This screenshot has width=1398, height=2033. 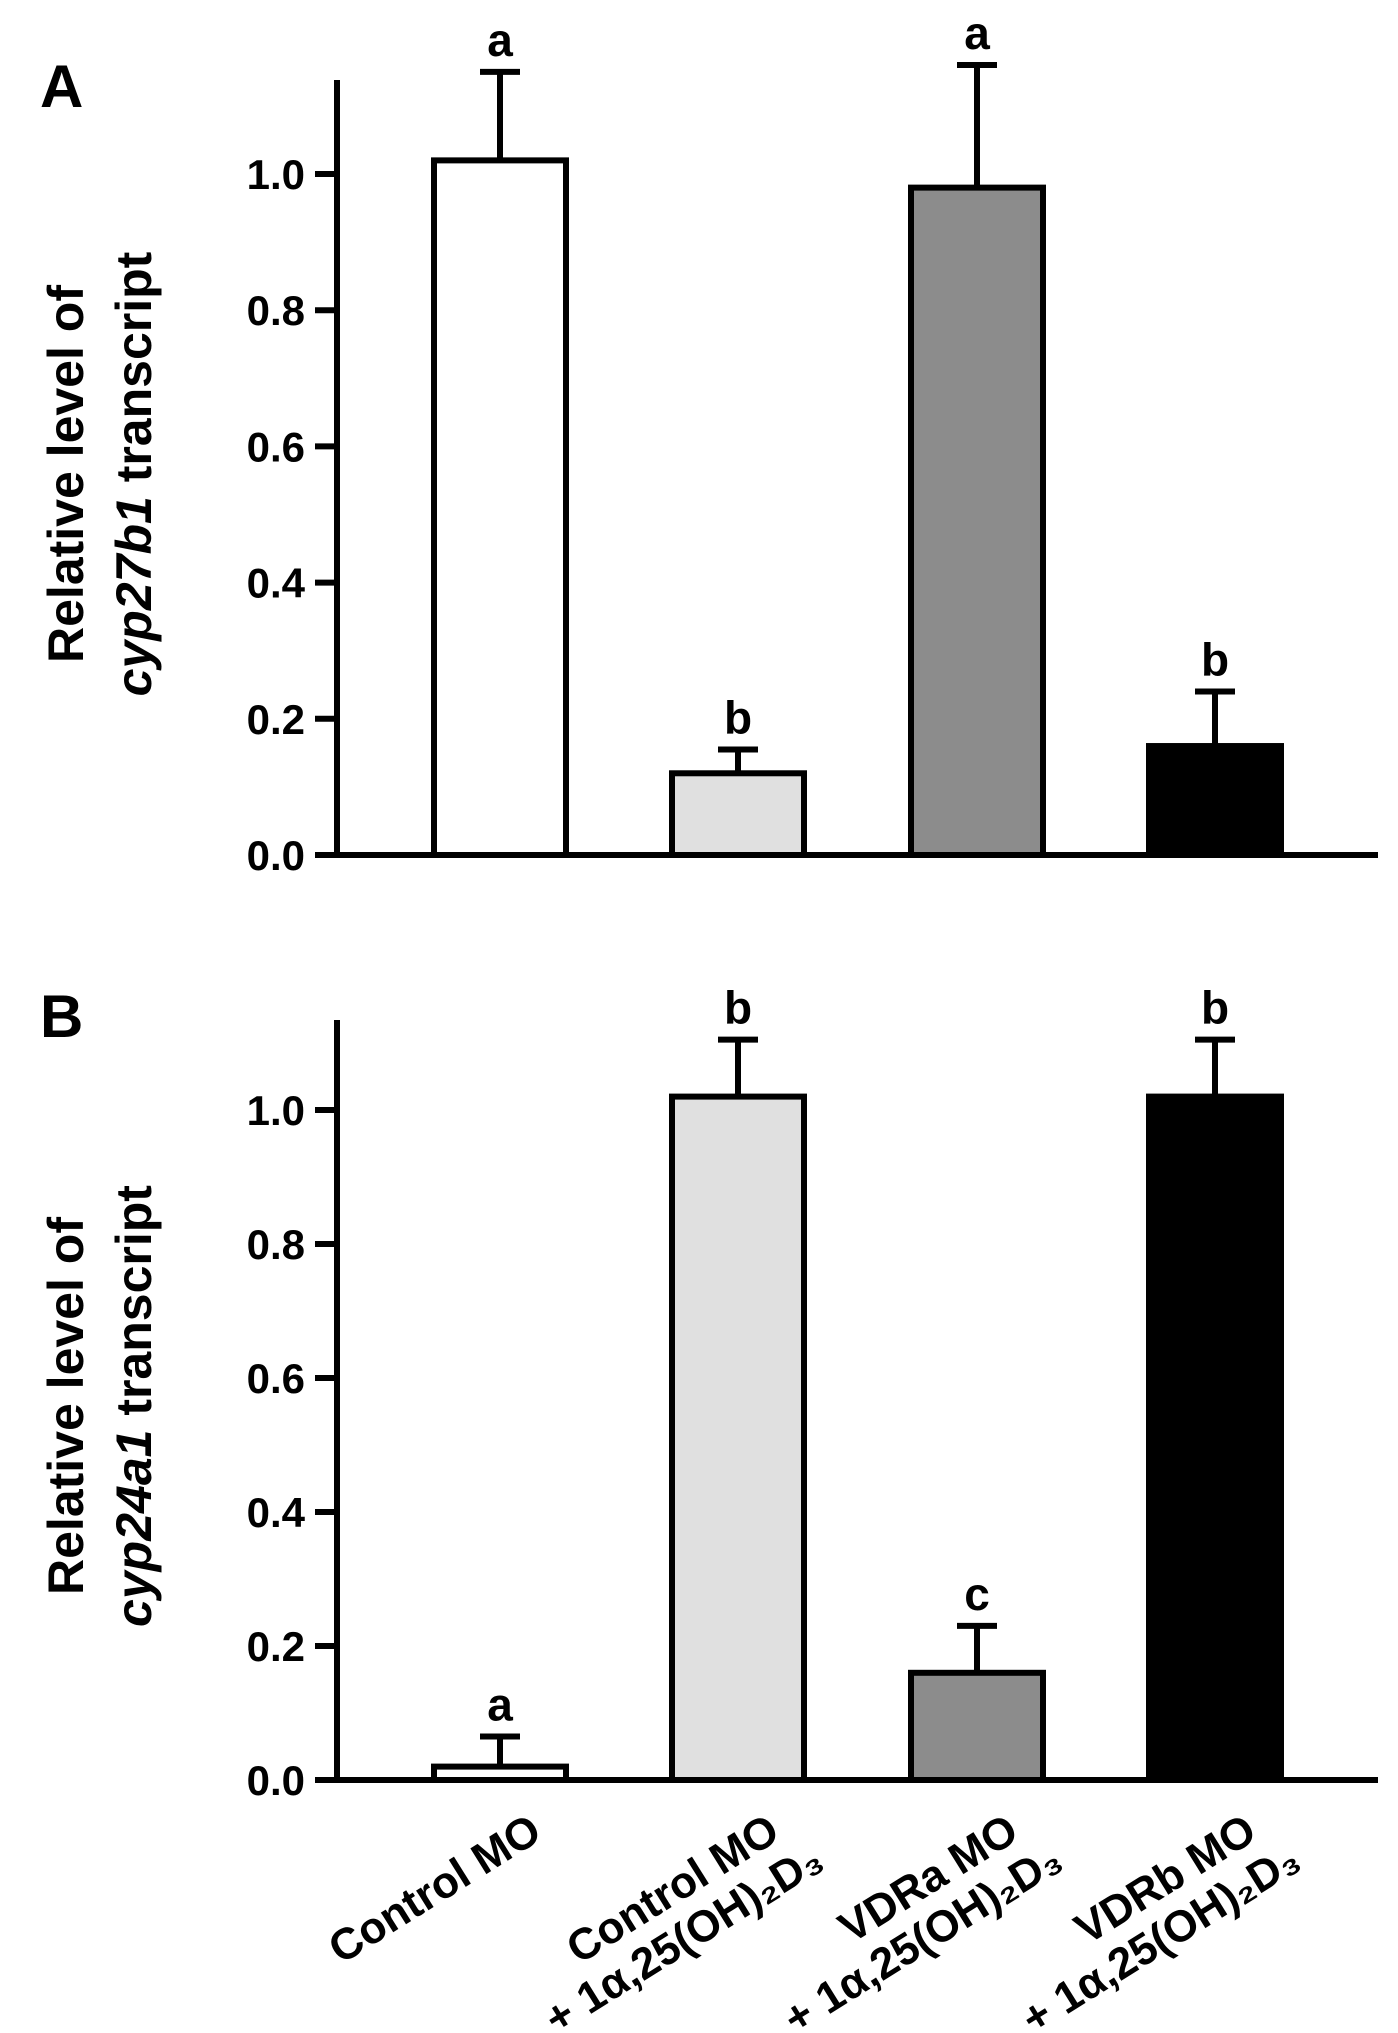 I want to click on y-axis-title-a-line1: Relative level of, so click(x=66, y=474).